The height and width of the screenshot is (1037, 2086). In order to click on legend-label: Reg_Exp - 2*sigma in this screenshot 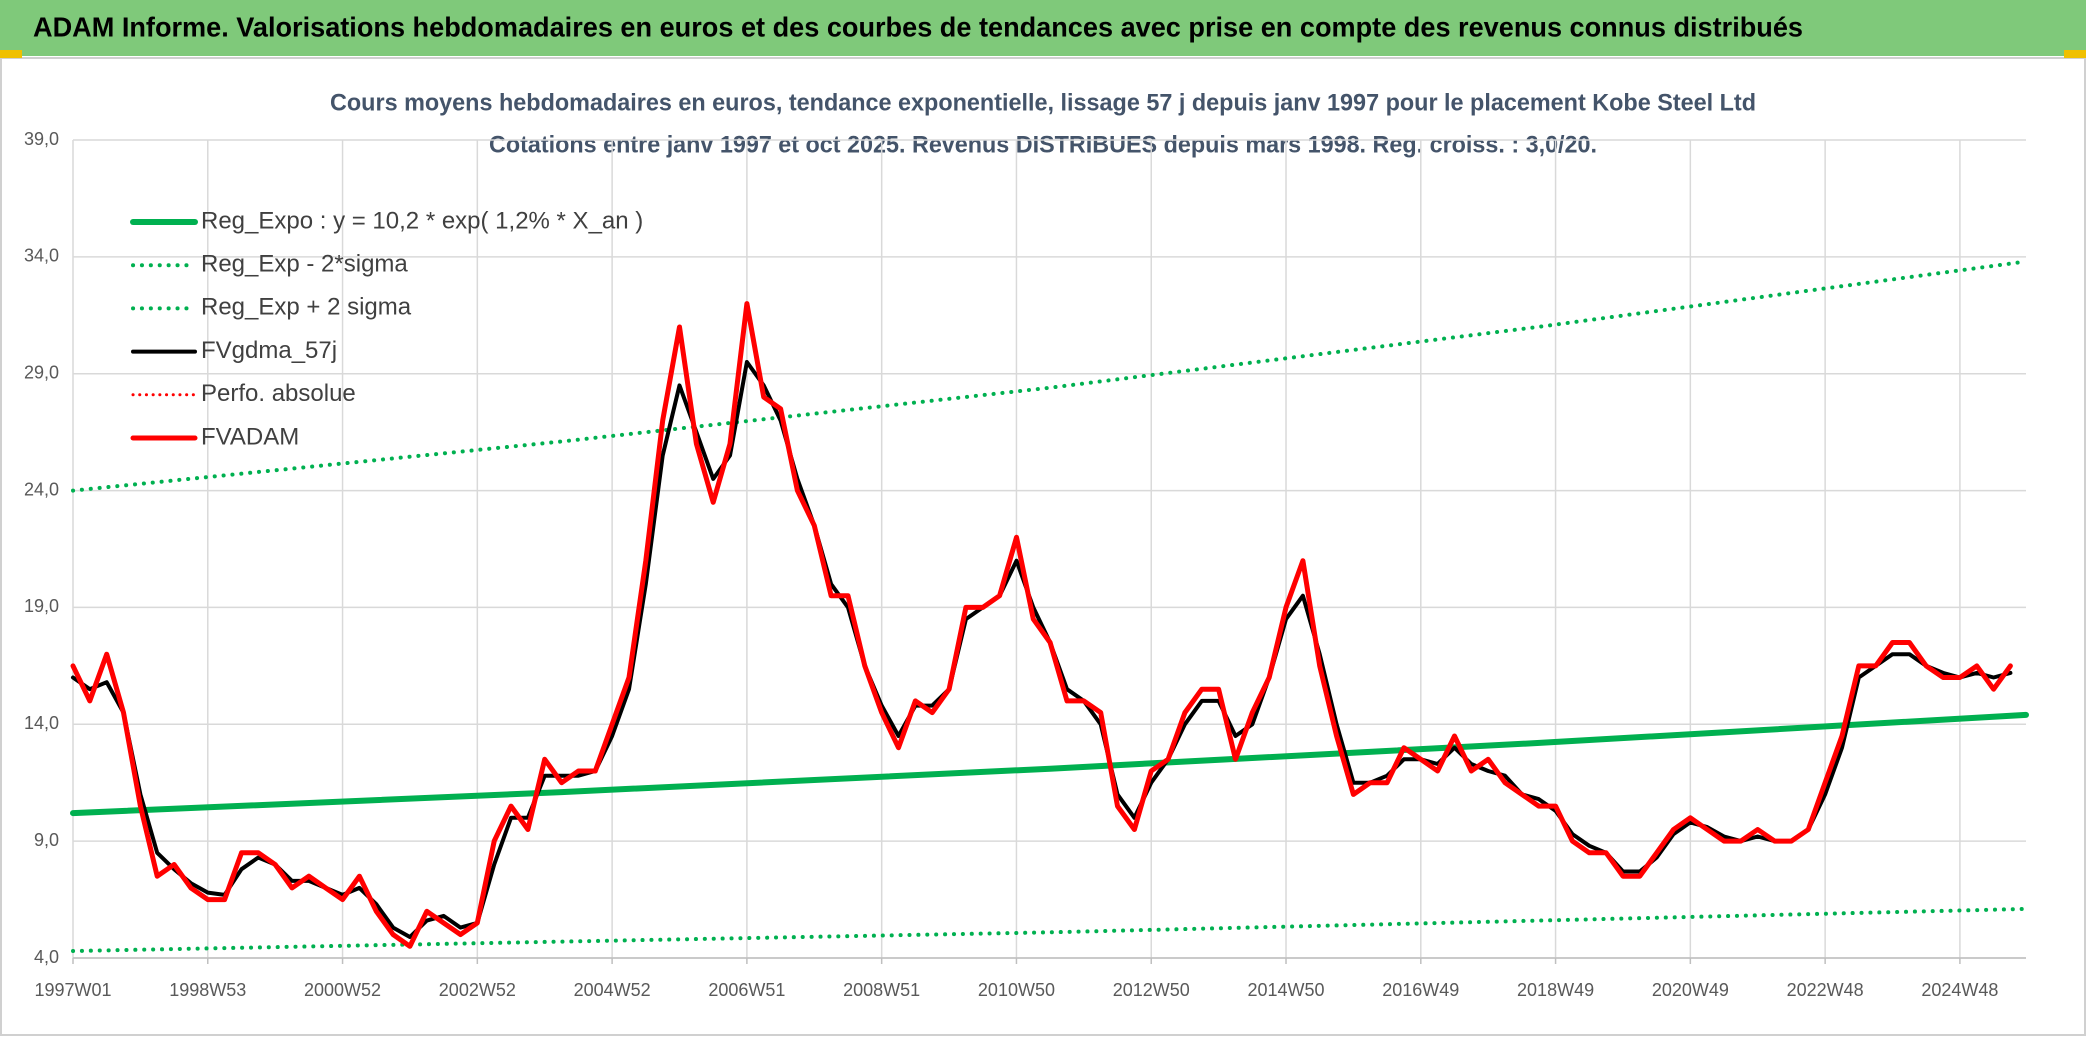, I will do `click(304, 264)`.